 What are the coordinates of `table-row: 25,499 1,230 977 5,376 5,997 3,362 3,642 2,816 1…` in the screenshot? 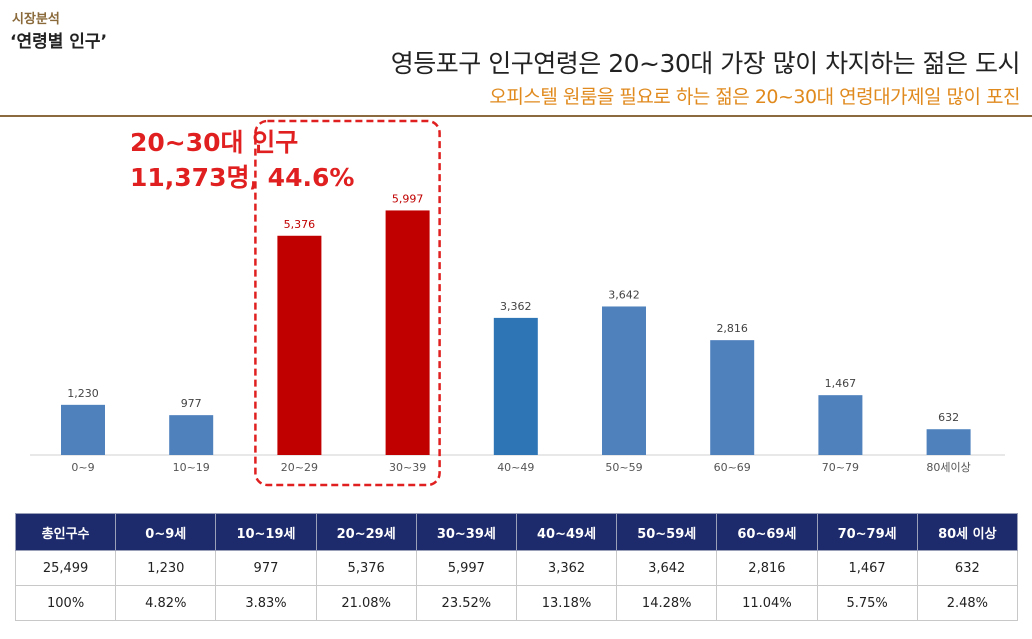 It's located at (516, 568).